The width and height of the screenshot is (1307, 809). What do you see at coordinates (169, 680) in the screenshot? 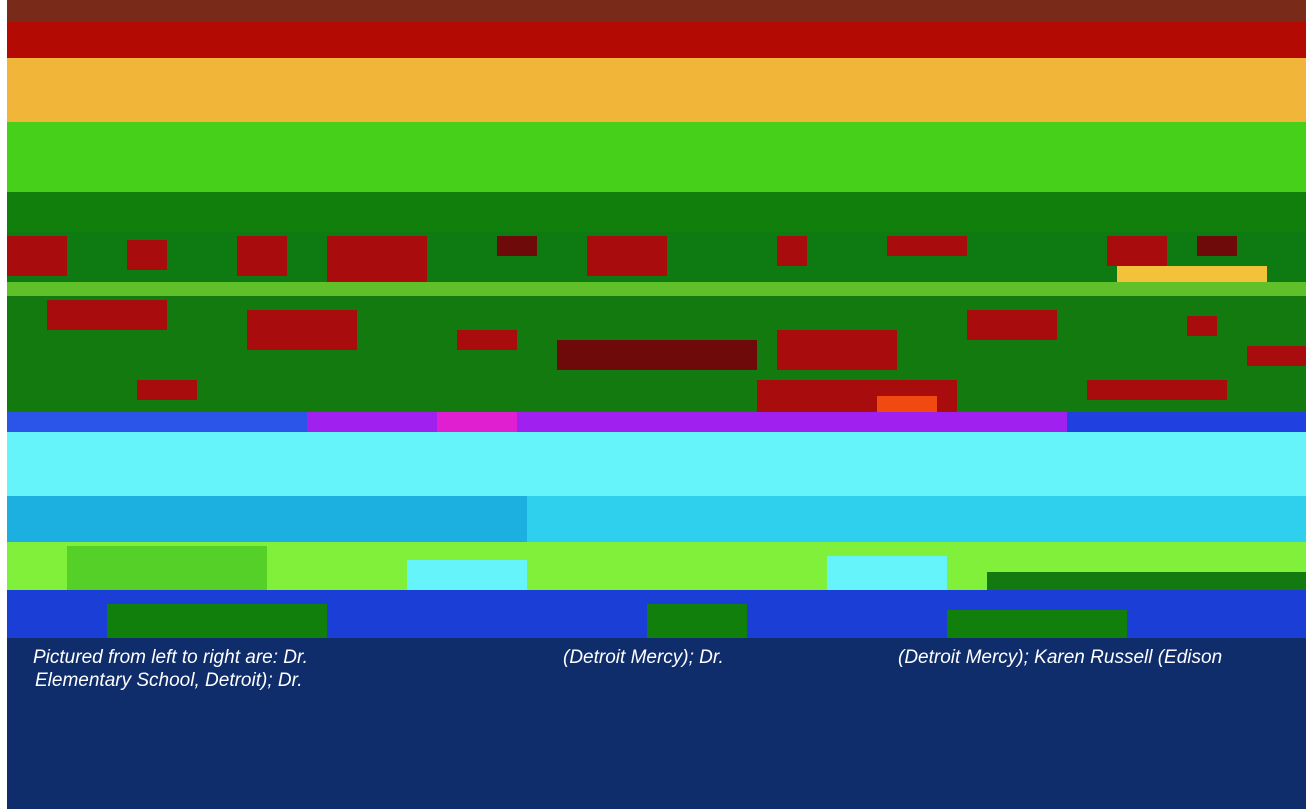
I see `caption-text: Elementary School, Detroit); Dr.` at bounding box center [169, 680].